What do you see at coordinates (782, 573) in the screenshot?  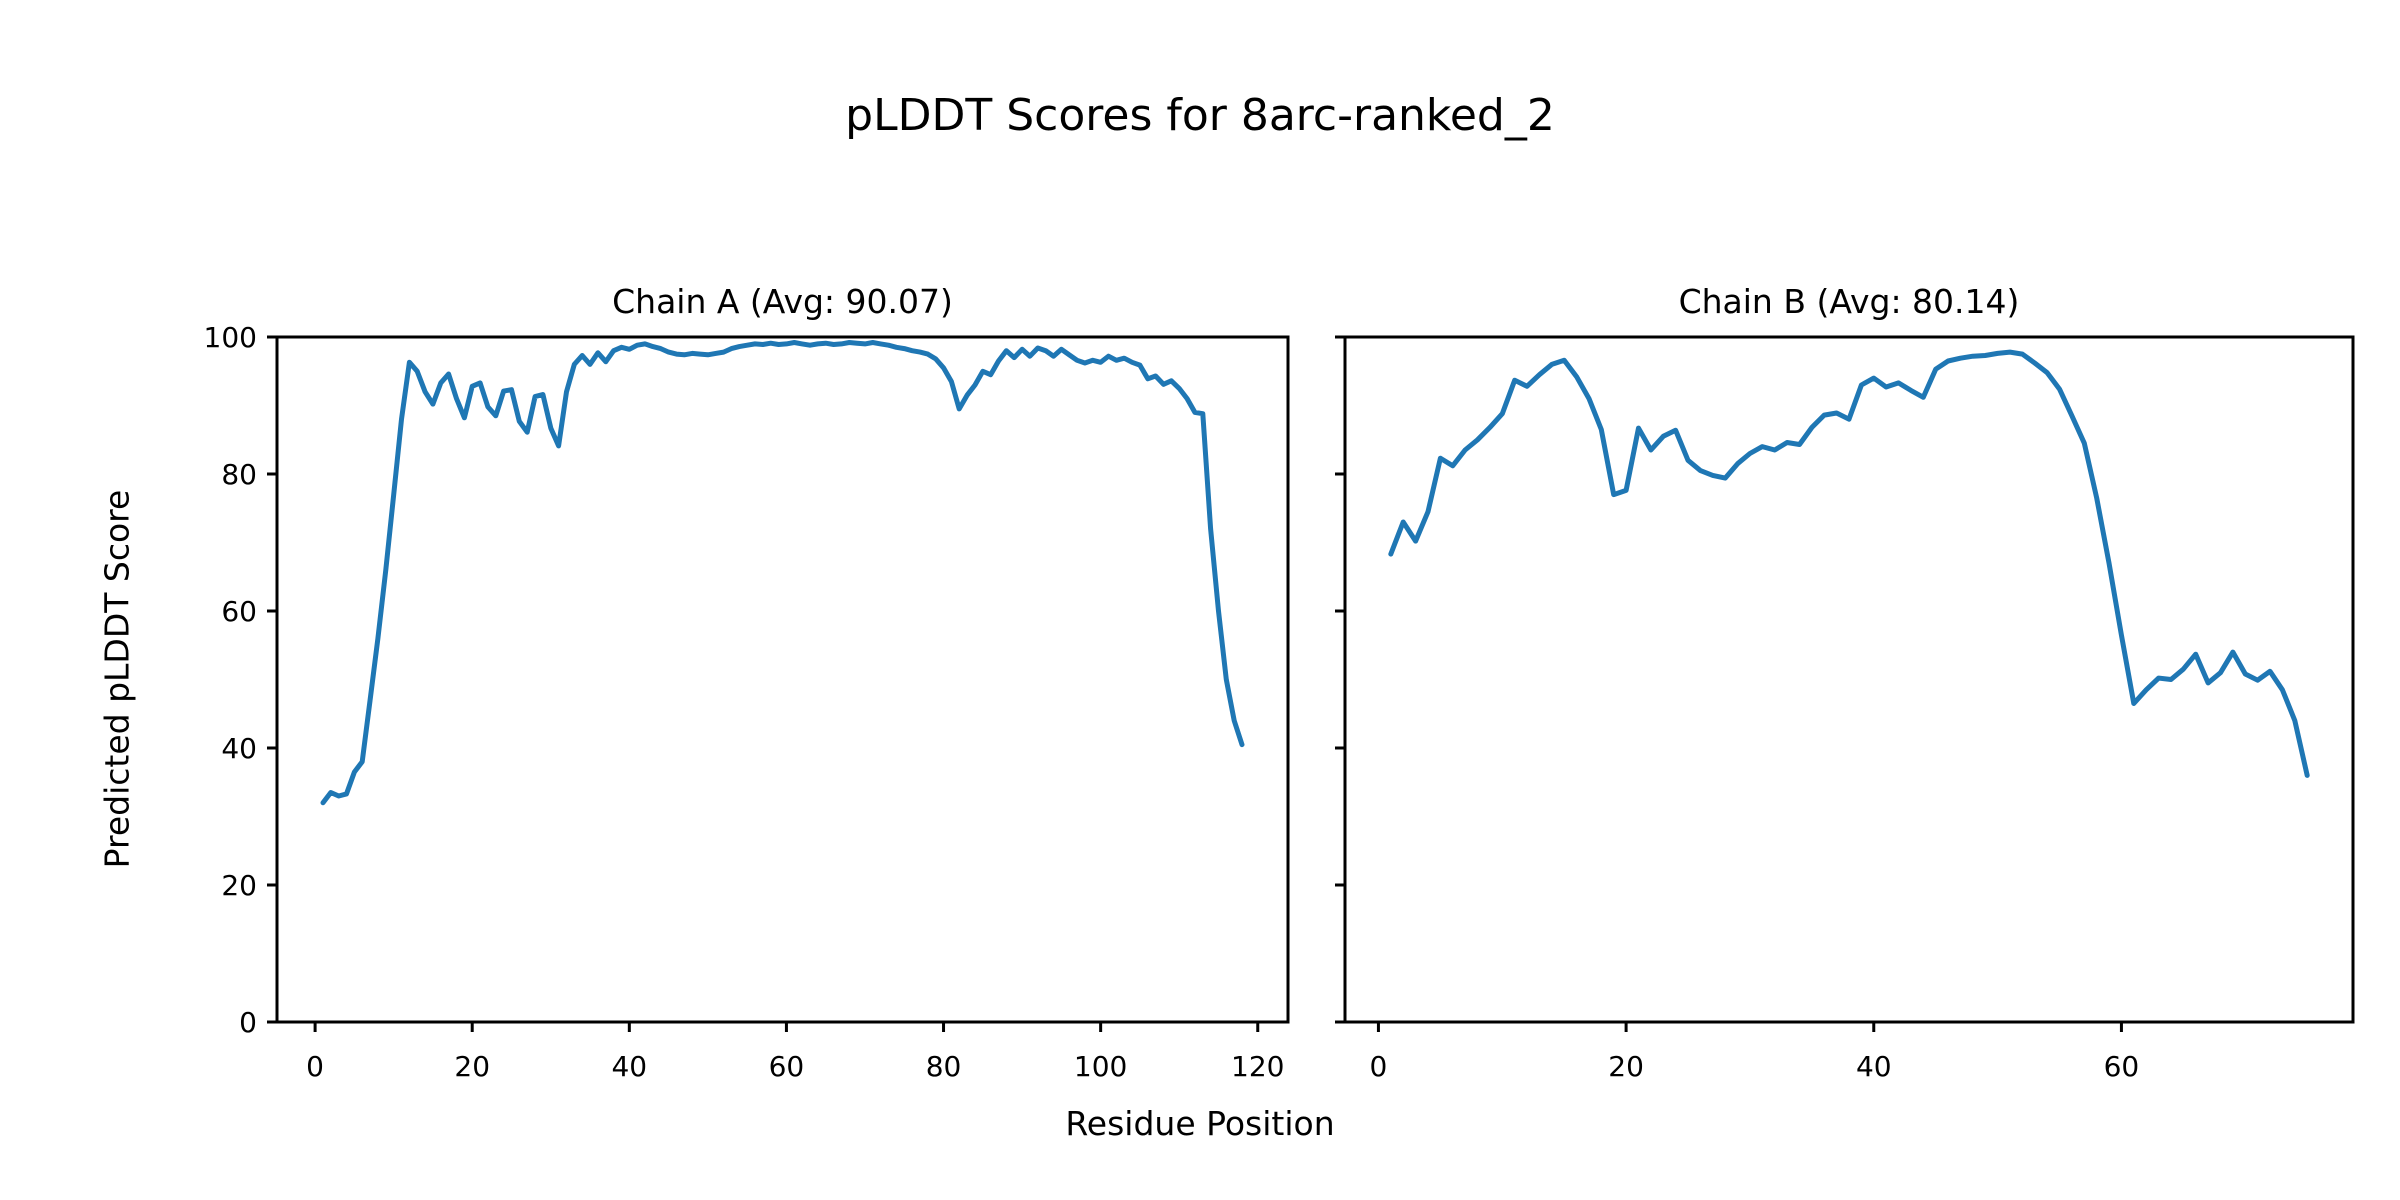 I see `plddt-line-chain-a` at bounding box center [782, 573].